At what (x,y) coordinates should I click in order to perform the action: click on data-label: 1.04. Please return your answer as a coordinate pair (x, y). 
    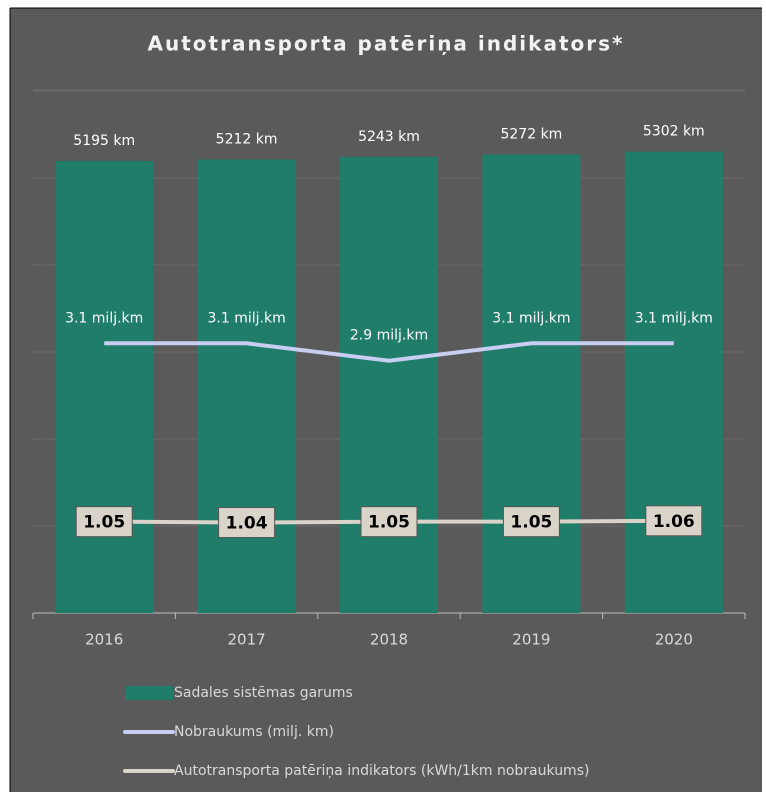
    Looking at the image, I should click on (247, 524).